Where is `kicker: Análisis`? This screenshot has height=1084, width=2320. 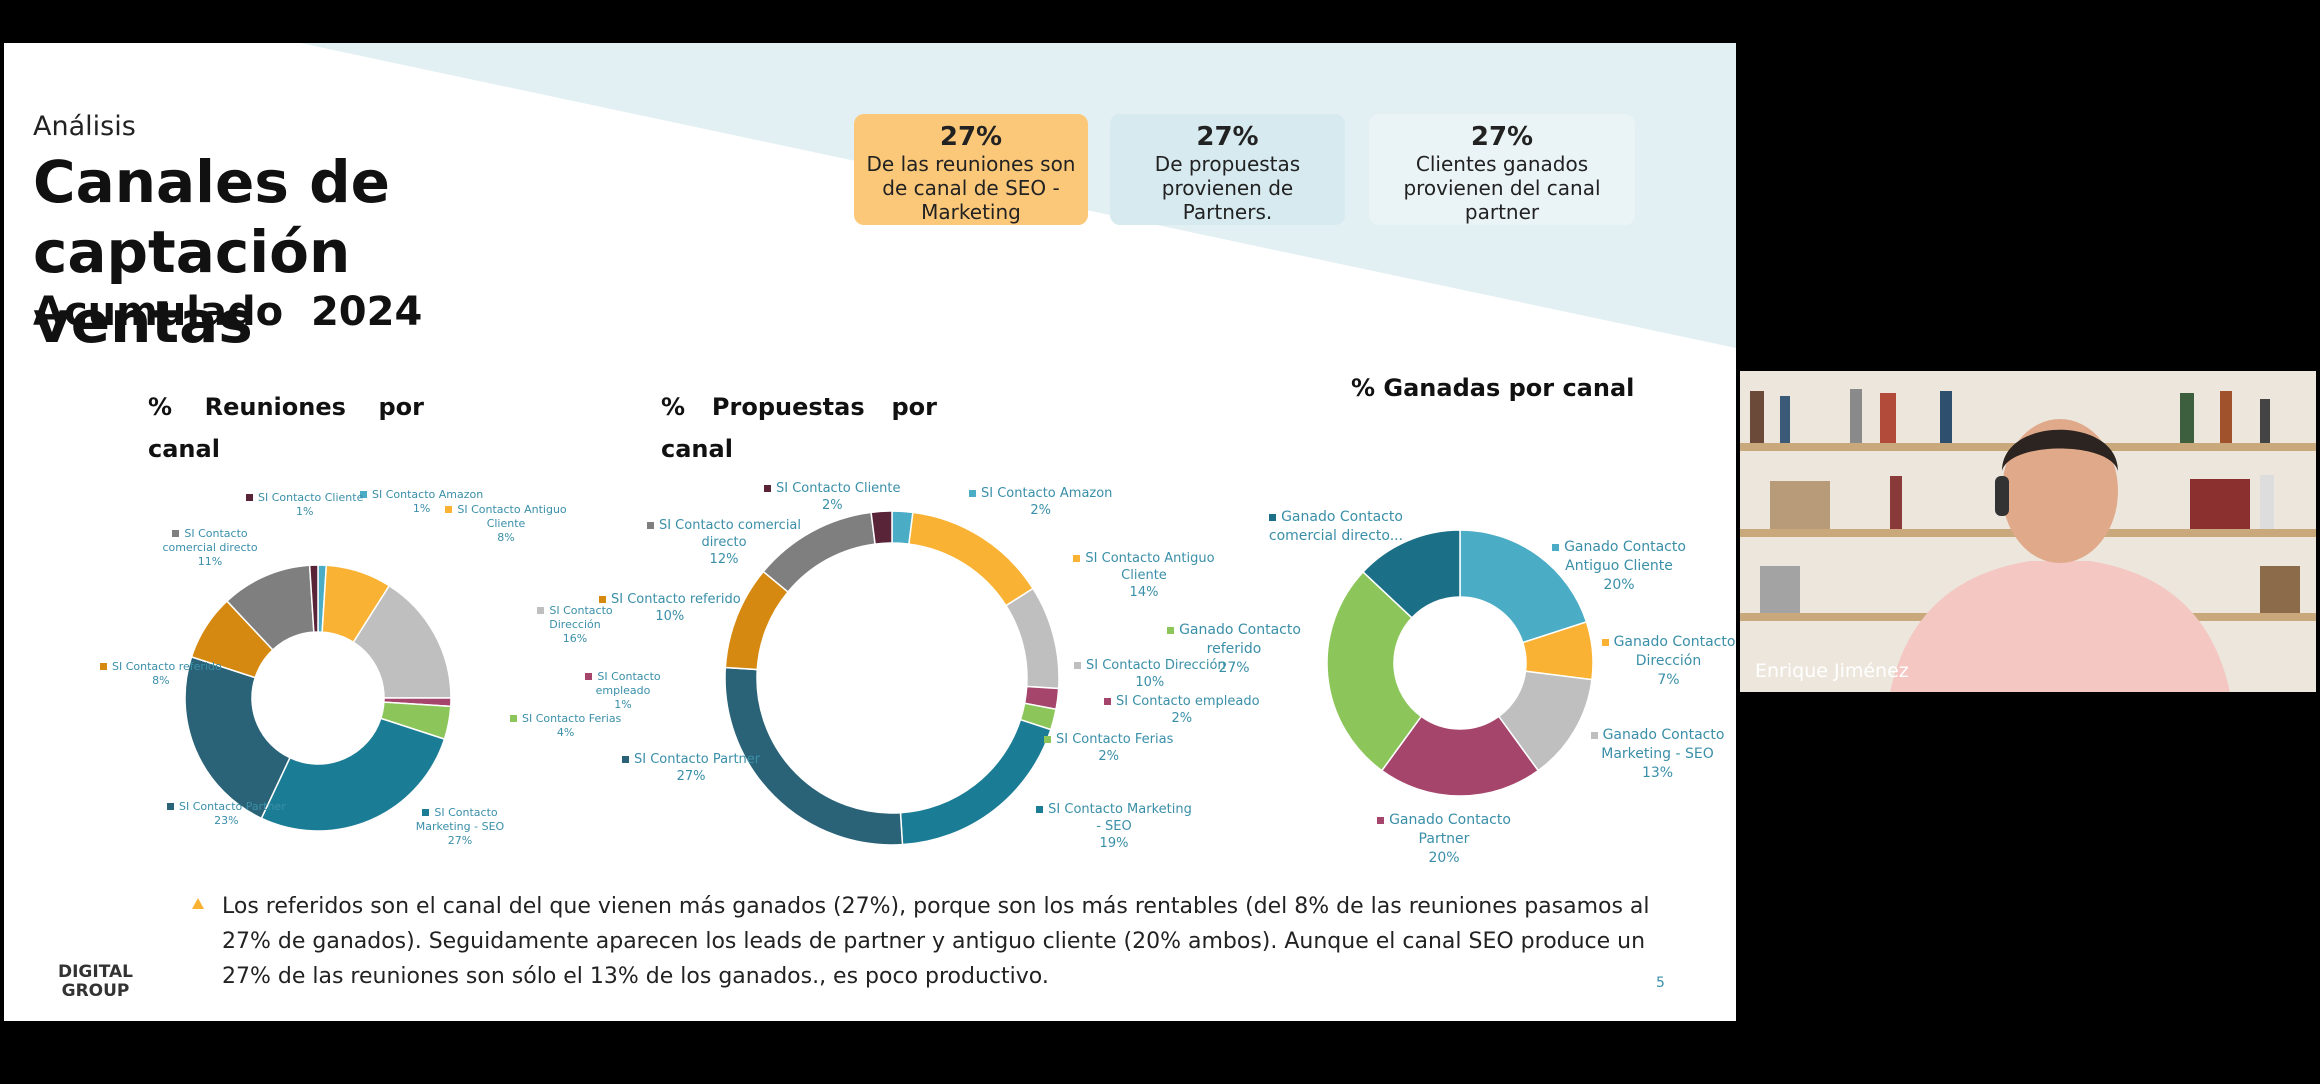
kicker: Análisis is located at coordinates (84, 126).